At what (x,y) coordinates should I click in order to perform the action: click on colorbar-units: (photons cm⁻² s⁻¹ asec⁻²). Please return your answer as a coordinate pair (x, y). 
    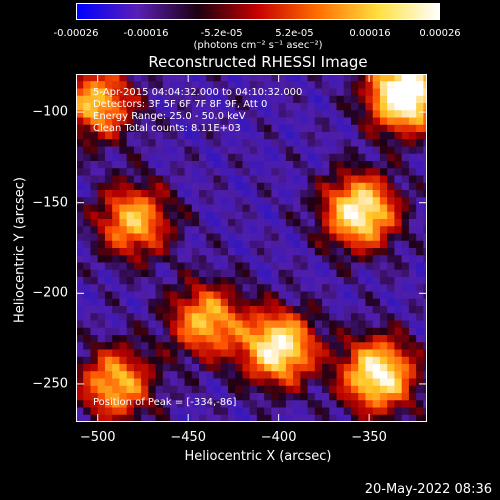
    Looking at the image, I should click on (258, 45).